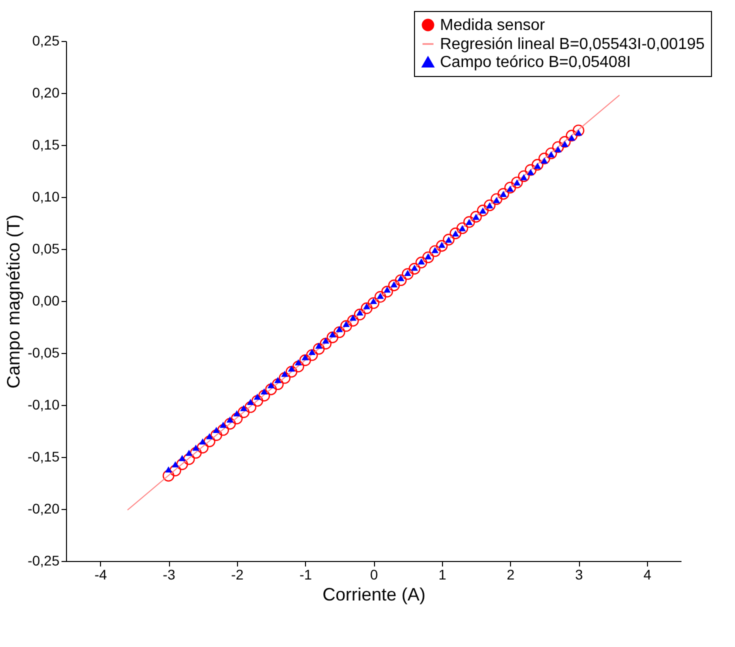 Image resolution: width=735 pixels, height=647 pixels. What do you see at coordinates (44, 508) in the screenshot?
I see `y-tick-label: -0,20` at bounding box center [44, 508].